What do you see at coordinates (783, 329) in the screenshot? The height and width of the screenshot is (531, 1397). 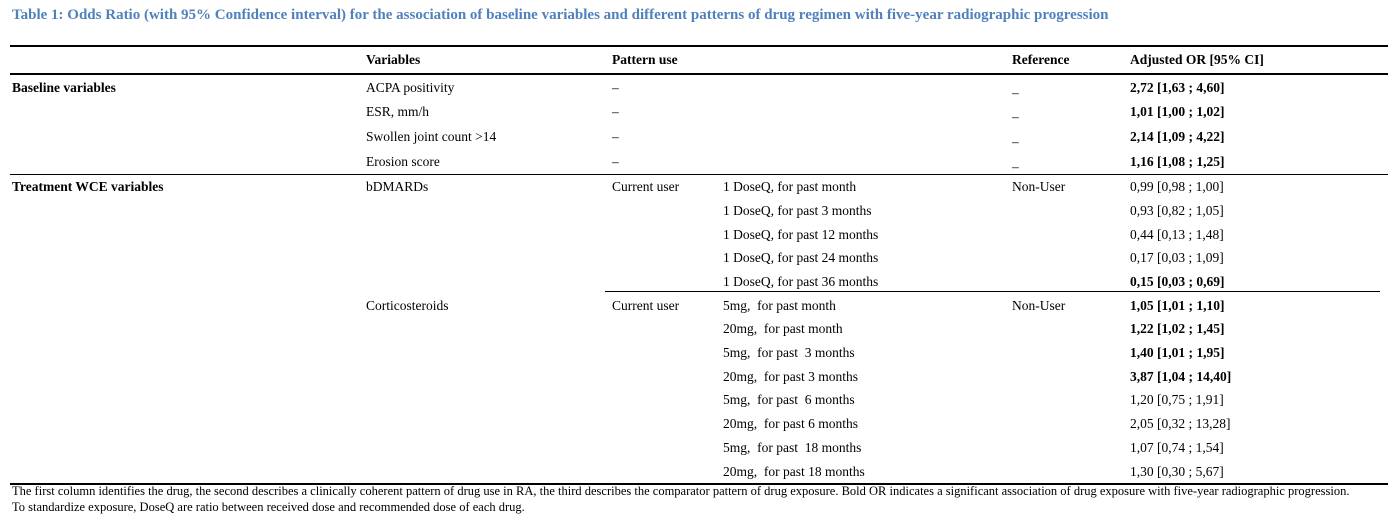 I see `dose-cell: 20mg, for past month` at bounding box center [783, 329].